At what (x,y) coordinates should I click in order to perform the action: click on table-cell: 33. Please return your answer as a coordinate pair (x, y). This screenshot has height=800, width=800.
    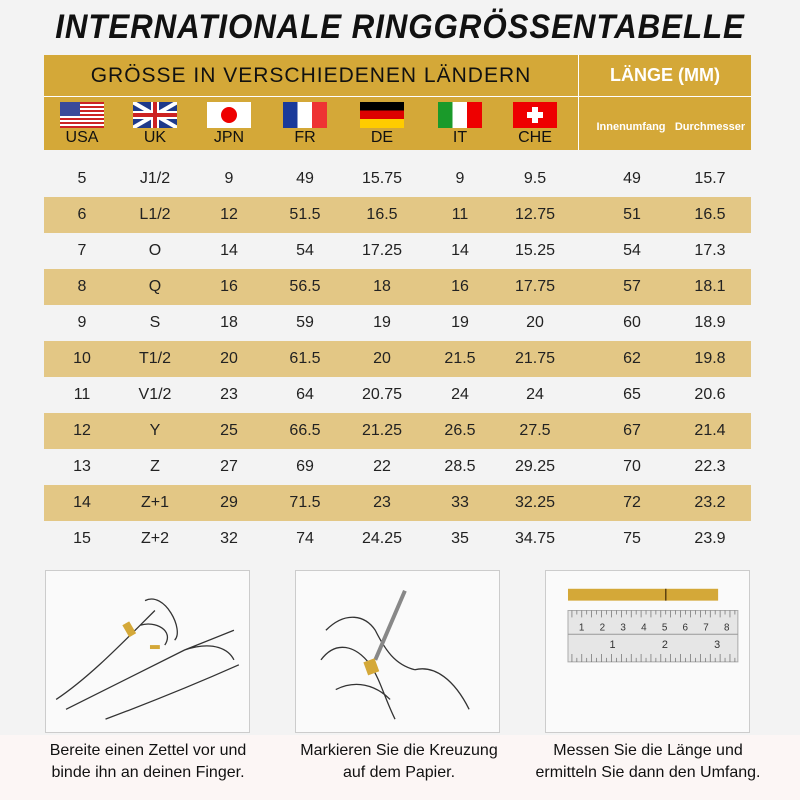
    Looking at the image, I should click on (460, 502).